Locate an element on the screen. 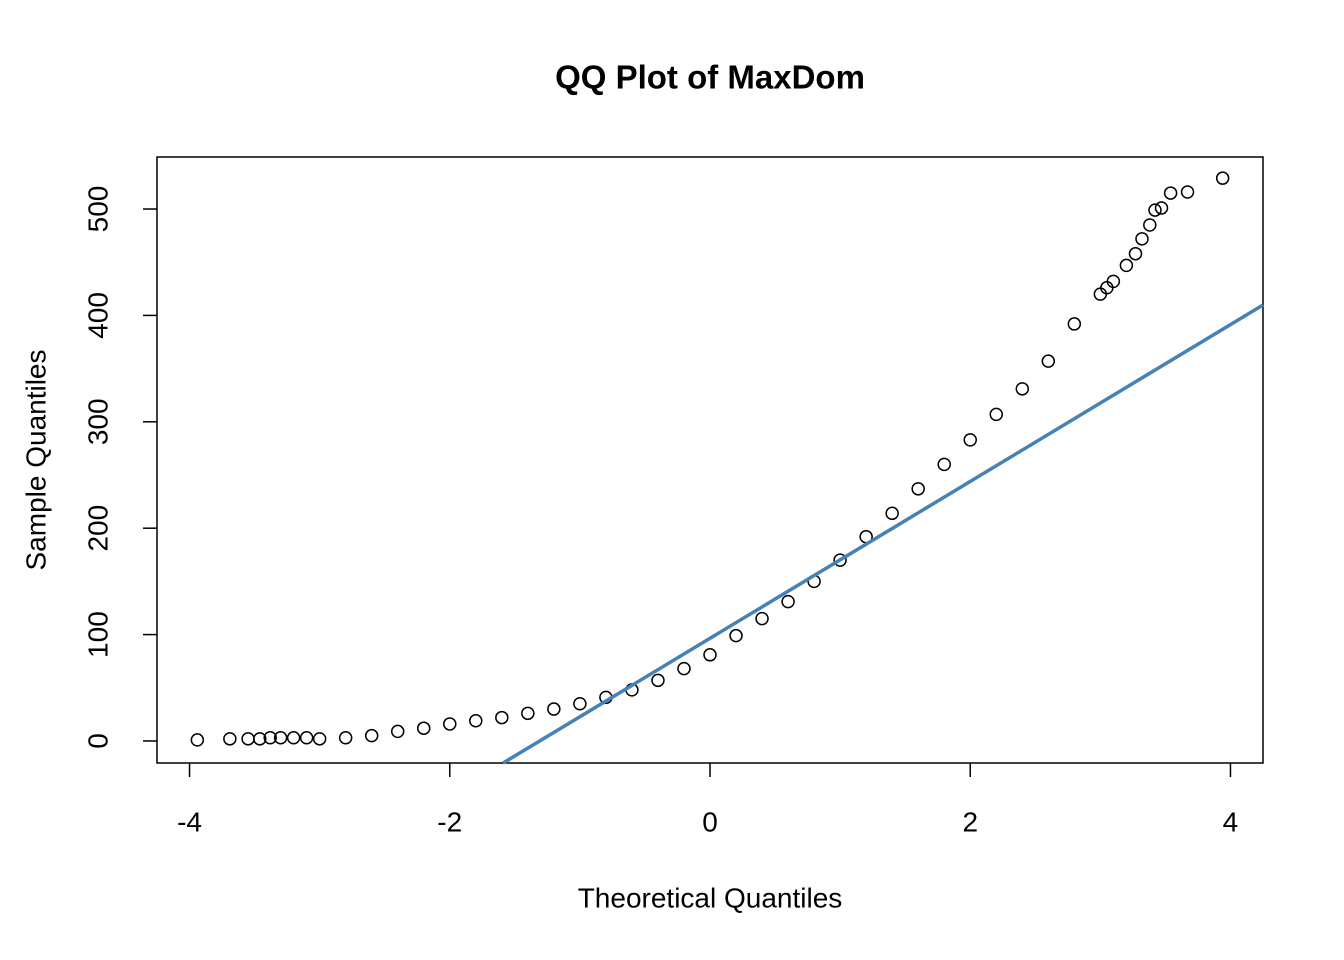 The width and height of the screenshot is (1344, 960). x-tick-label: 0 is located at coordinates (710, 821).